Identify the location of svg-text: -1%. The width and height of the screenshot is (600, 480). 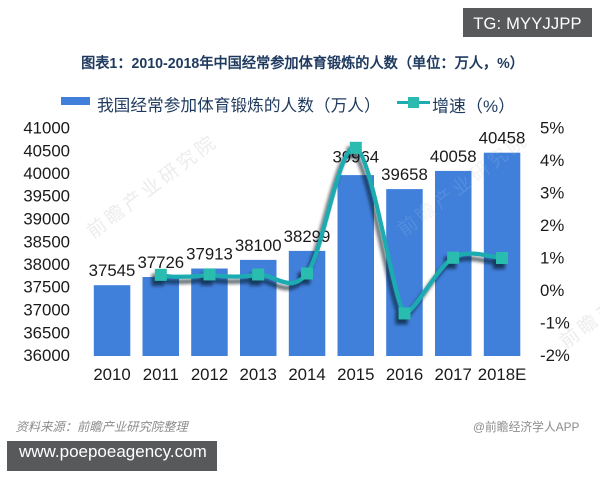
(555, 323).